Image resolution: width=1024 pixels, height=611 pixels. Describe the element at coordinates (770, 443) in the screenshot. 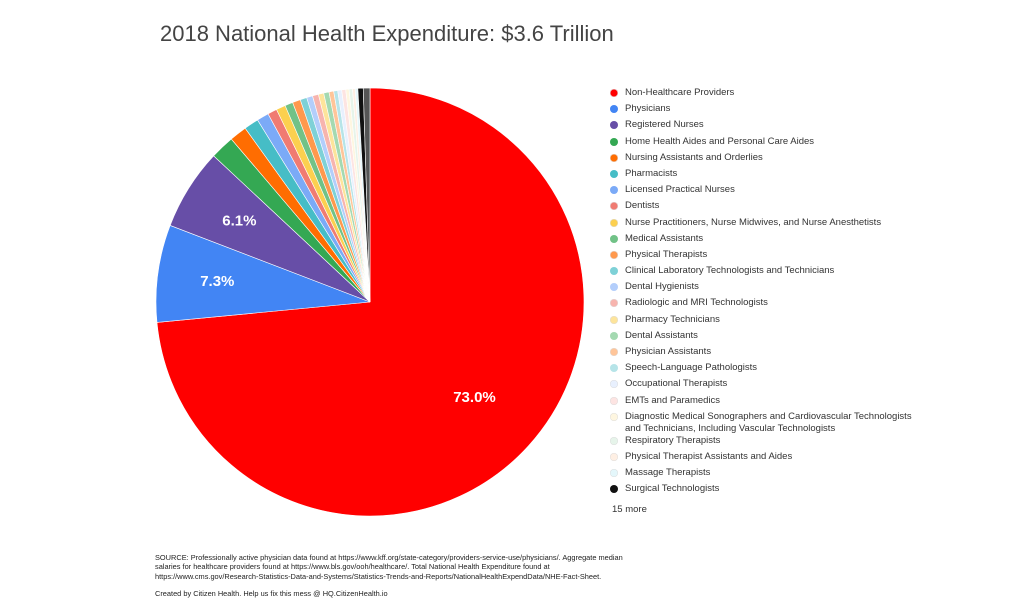

I see `legend-item: Respiratory Therapists` at that location.